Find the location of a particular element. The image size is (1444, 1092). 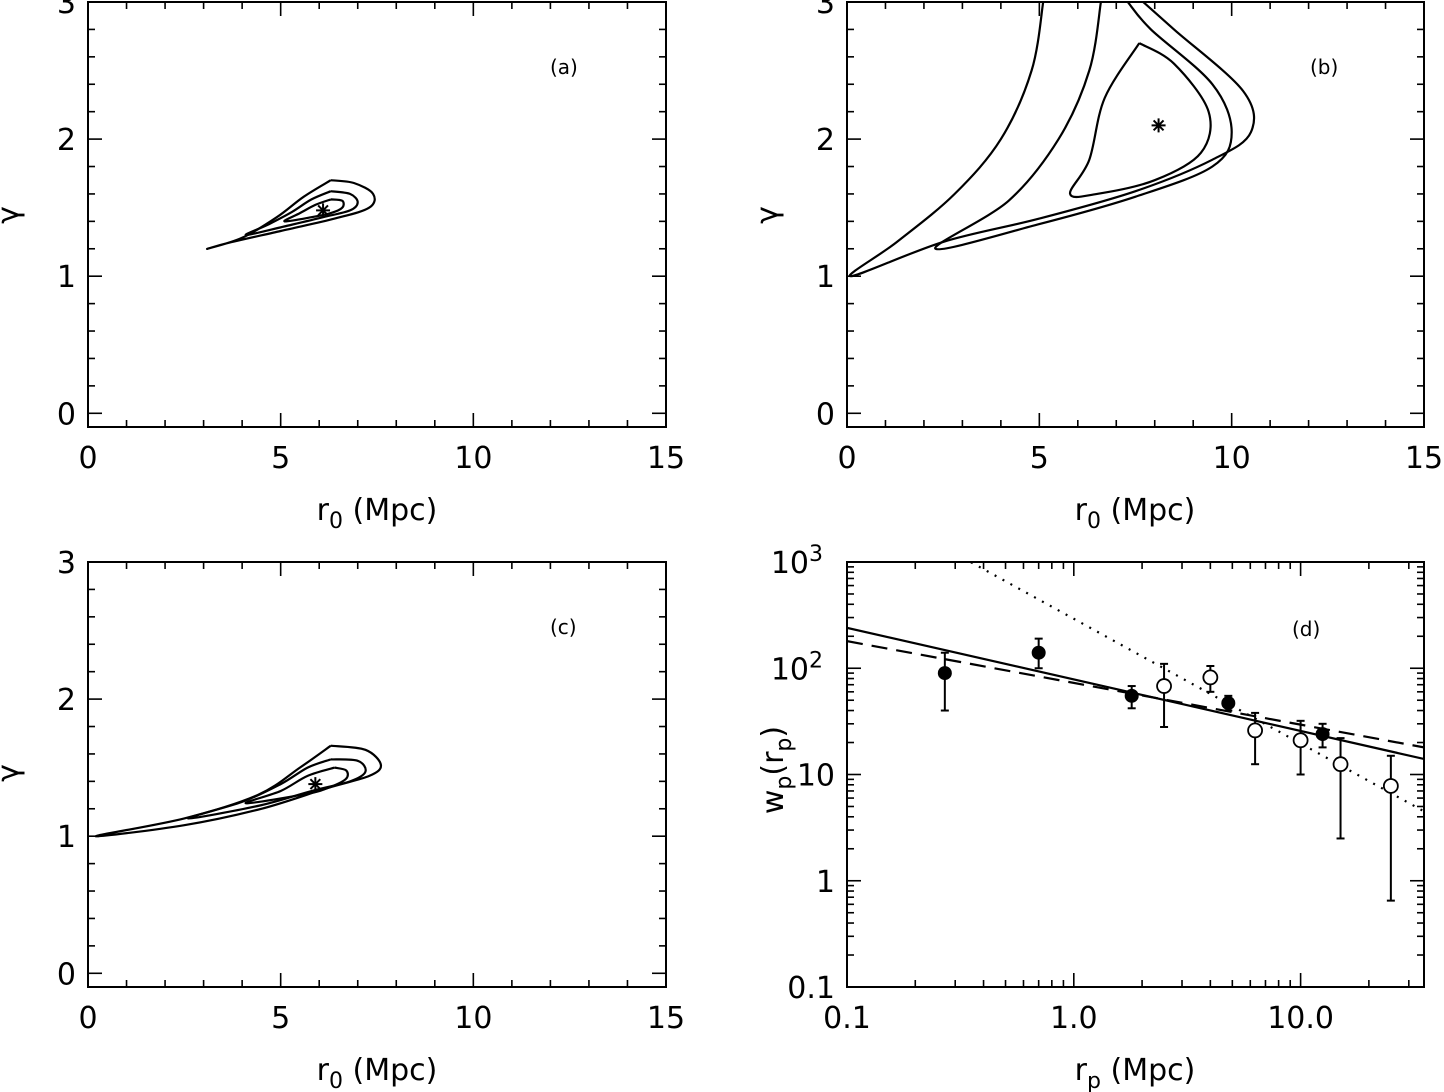

x-tick-label: 0.1 is located at coordinates (847, 1018).